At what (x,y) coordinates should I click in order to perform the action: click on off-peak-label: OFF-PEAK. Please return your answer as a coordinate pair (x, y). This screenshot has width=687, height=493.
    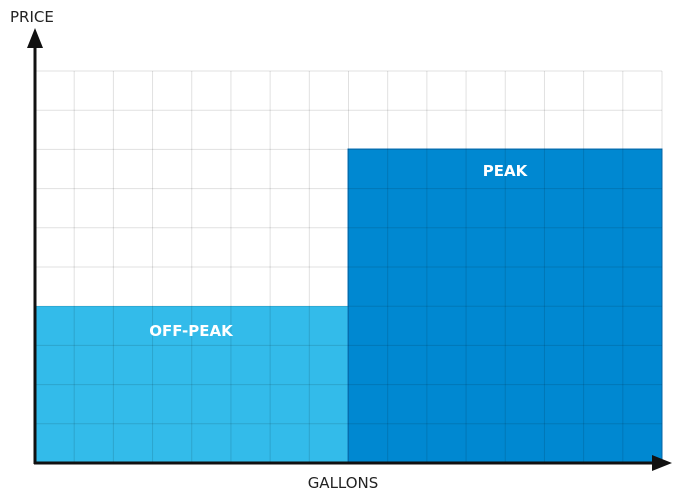
    Looking at the image, I should click on (191, 331).